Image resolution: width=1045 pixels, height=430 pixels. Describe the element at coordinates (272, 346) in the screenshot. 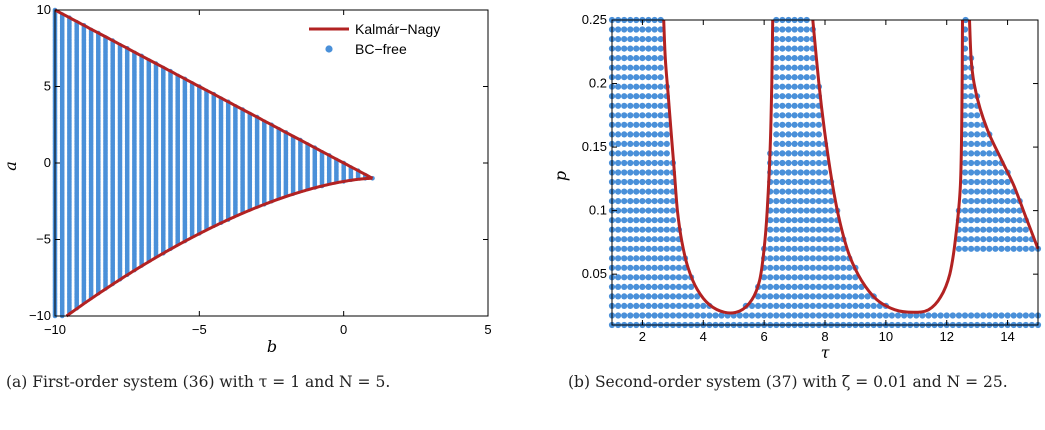

I see `chart-a-xlabel: b` at that location.